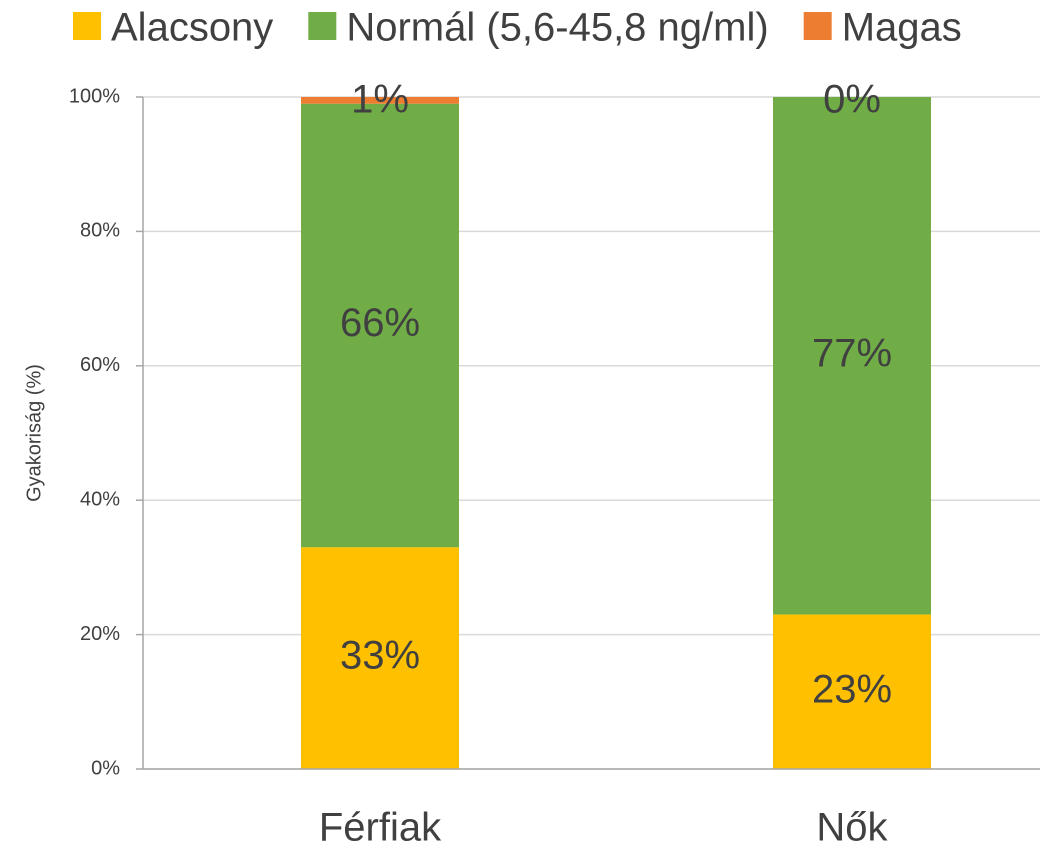 The height and width of the screenshot is (850, 1042). I want to click on data-label: 1%, so click(380, 100).